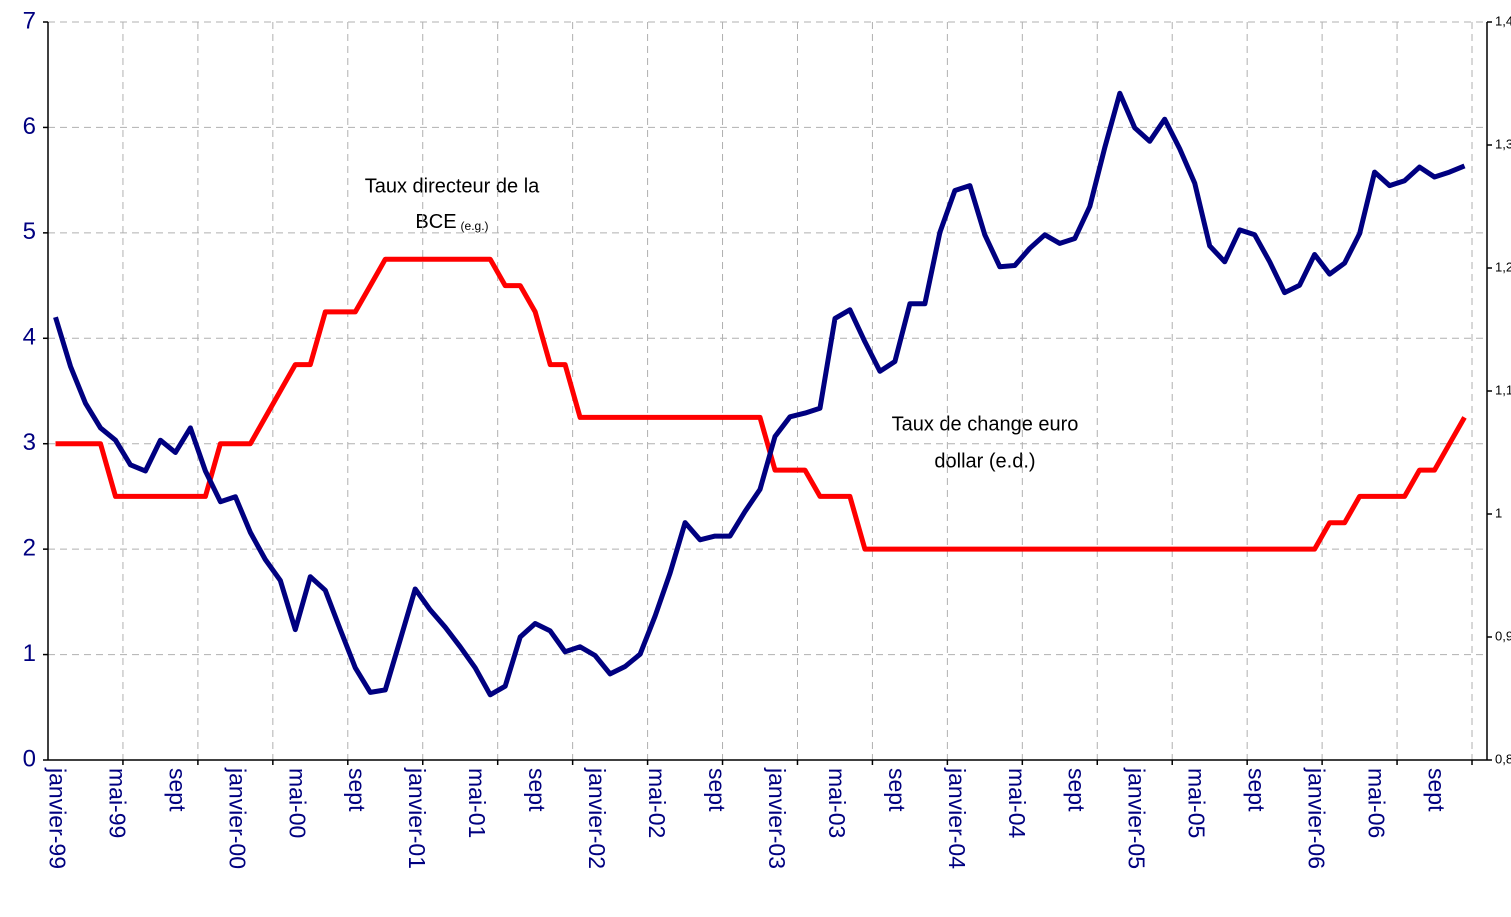  What do you see at coordinates (1197, 803) in the screenshot?
I see `x-tick-label: mai-05` at bounding box center [1197, 803].